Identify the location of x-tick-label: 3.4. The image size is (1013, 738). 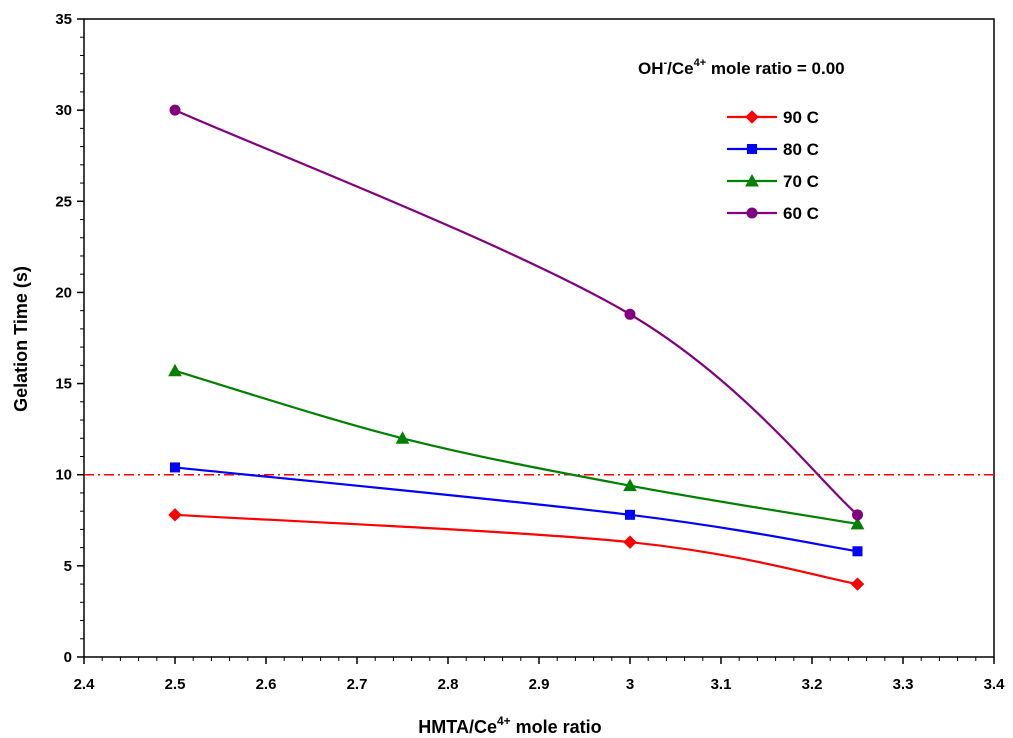
(995, 684).